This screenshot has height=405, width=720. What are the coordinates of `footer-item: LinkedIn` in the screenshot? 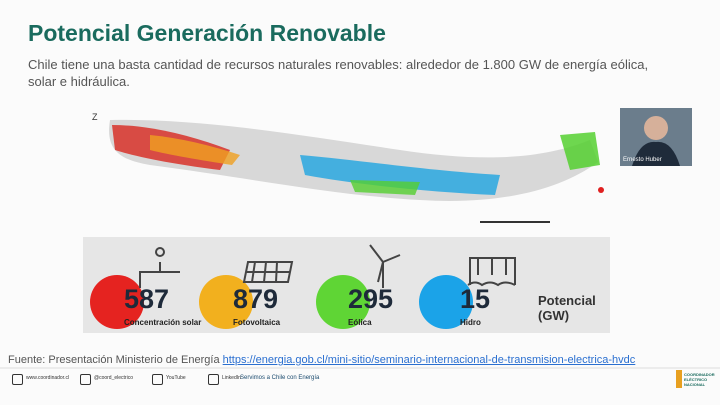 It's located at (231, 378).